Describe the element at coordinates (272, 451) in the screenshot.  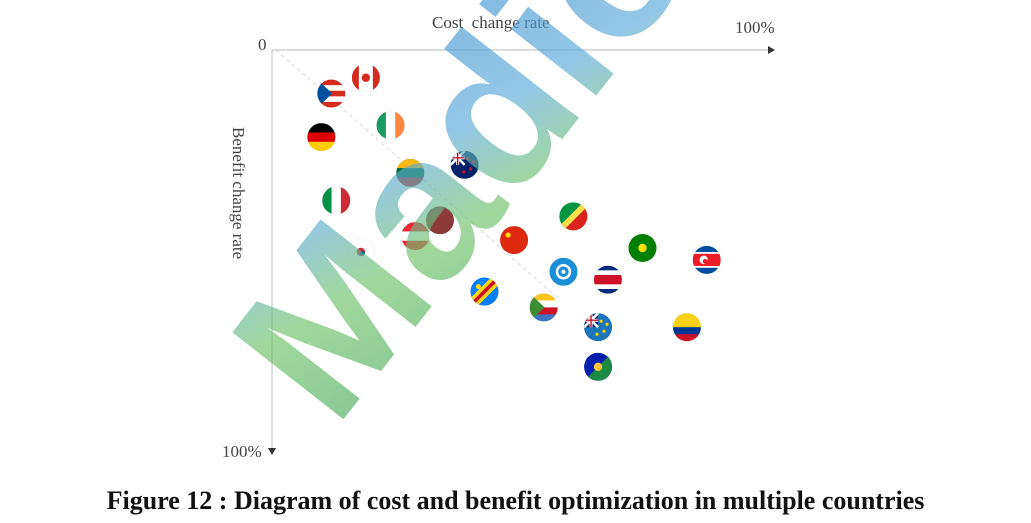
I see `y-axis-arrow` at that location.